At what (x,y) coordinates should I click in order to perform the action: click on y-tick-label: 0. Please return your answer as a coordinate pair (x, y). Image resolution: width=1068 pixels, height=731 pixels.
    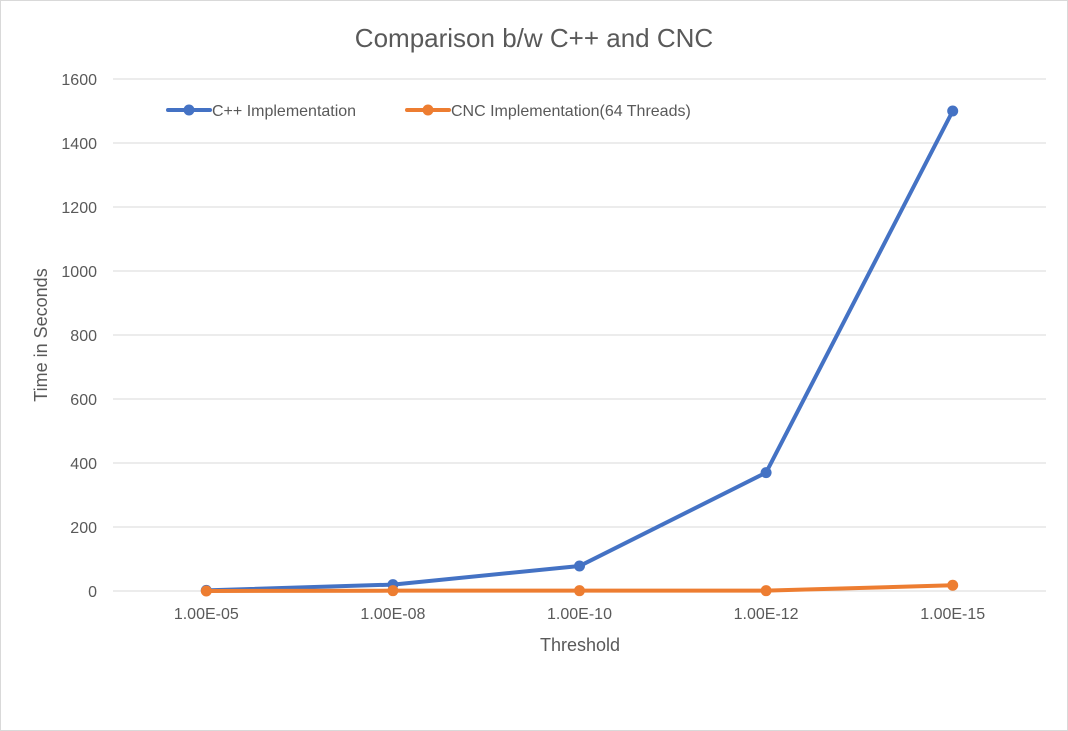
    Looking at the image, I should click on (92, 592).